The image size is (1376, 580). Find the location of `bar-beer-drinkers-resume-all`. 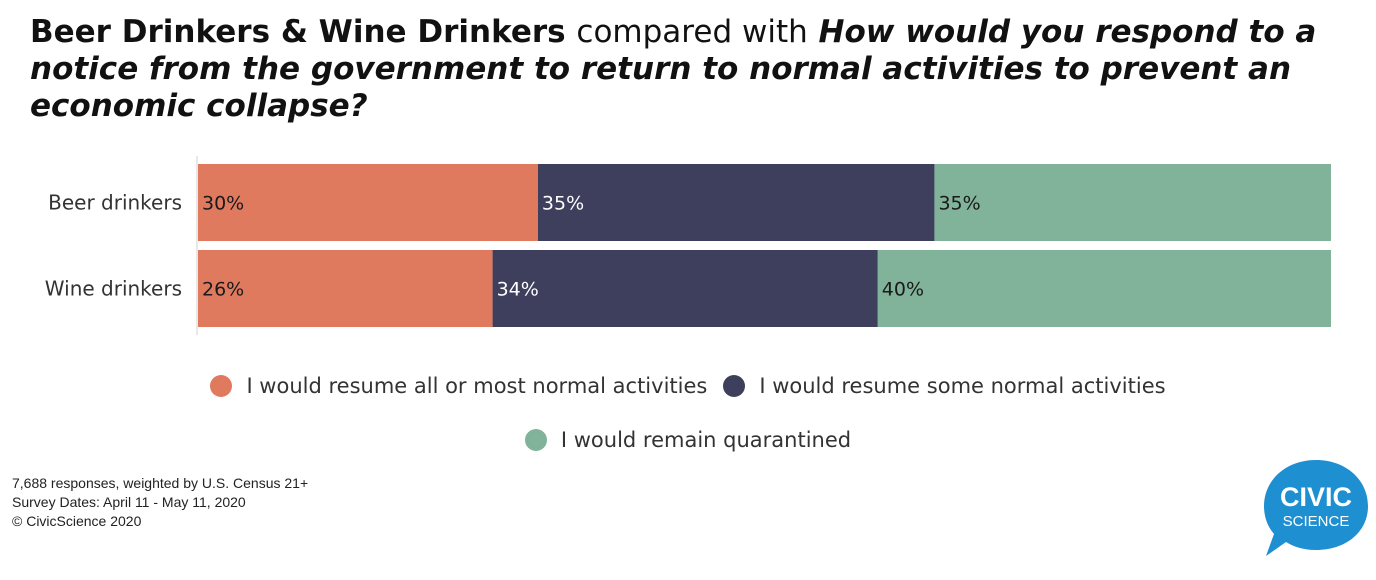

bar-beer-drinkers-resume-all is located at coordinates (368, 202).